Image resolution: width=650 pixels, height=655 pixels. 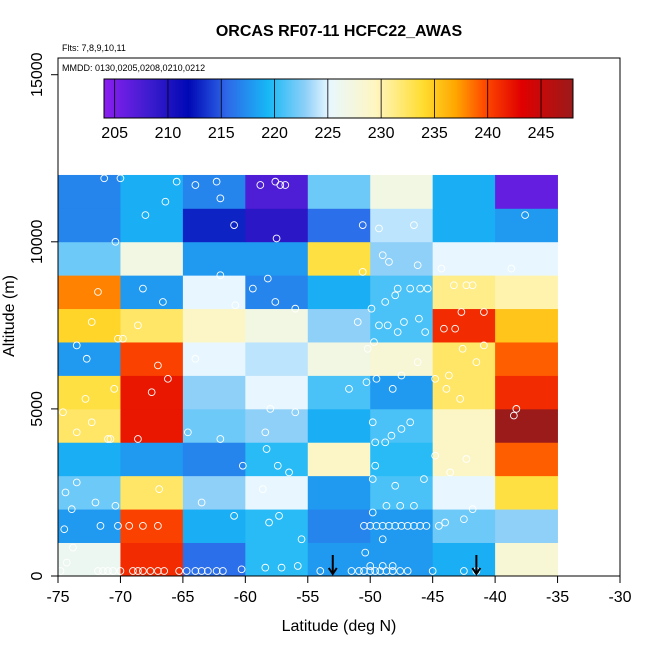 What do you see at coordinates (619, 597) in the screenshot?
I see `x-tick-label: -30` at bounding box center [619, 597].